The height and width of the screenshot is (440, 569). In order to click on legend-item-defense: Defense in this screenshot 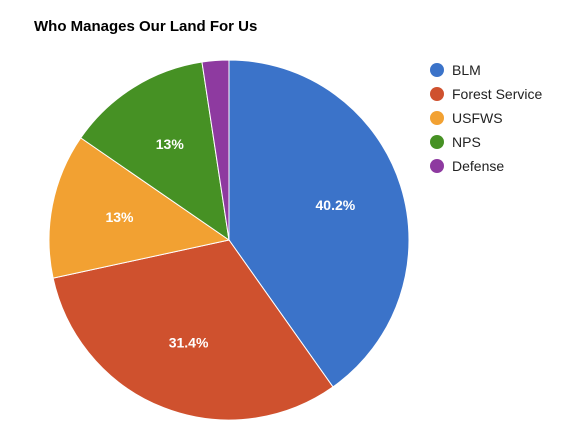, I will do `click(486, 166)`.